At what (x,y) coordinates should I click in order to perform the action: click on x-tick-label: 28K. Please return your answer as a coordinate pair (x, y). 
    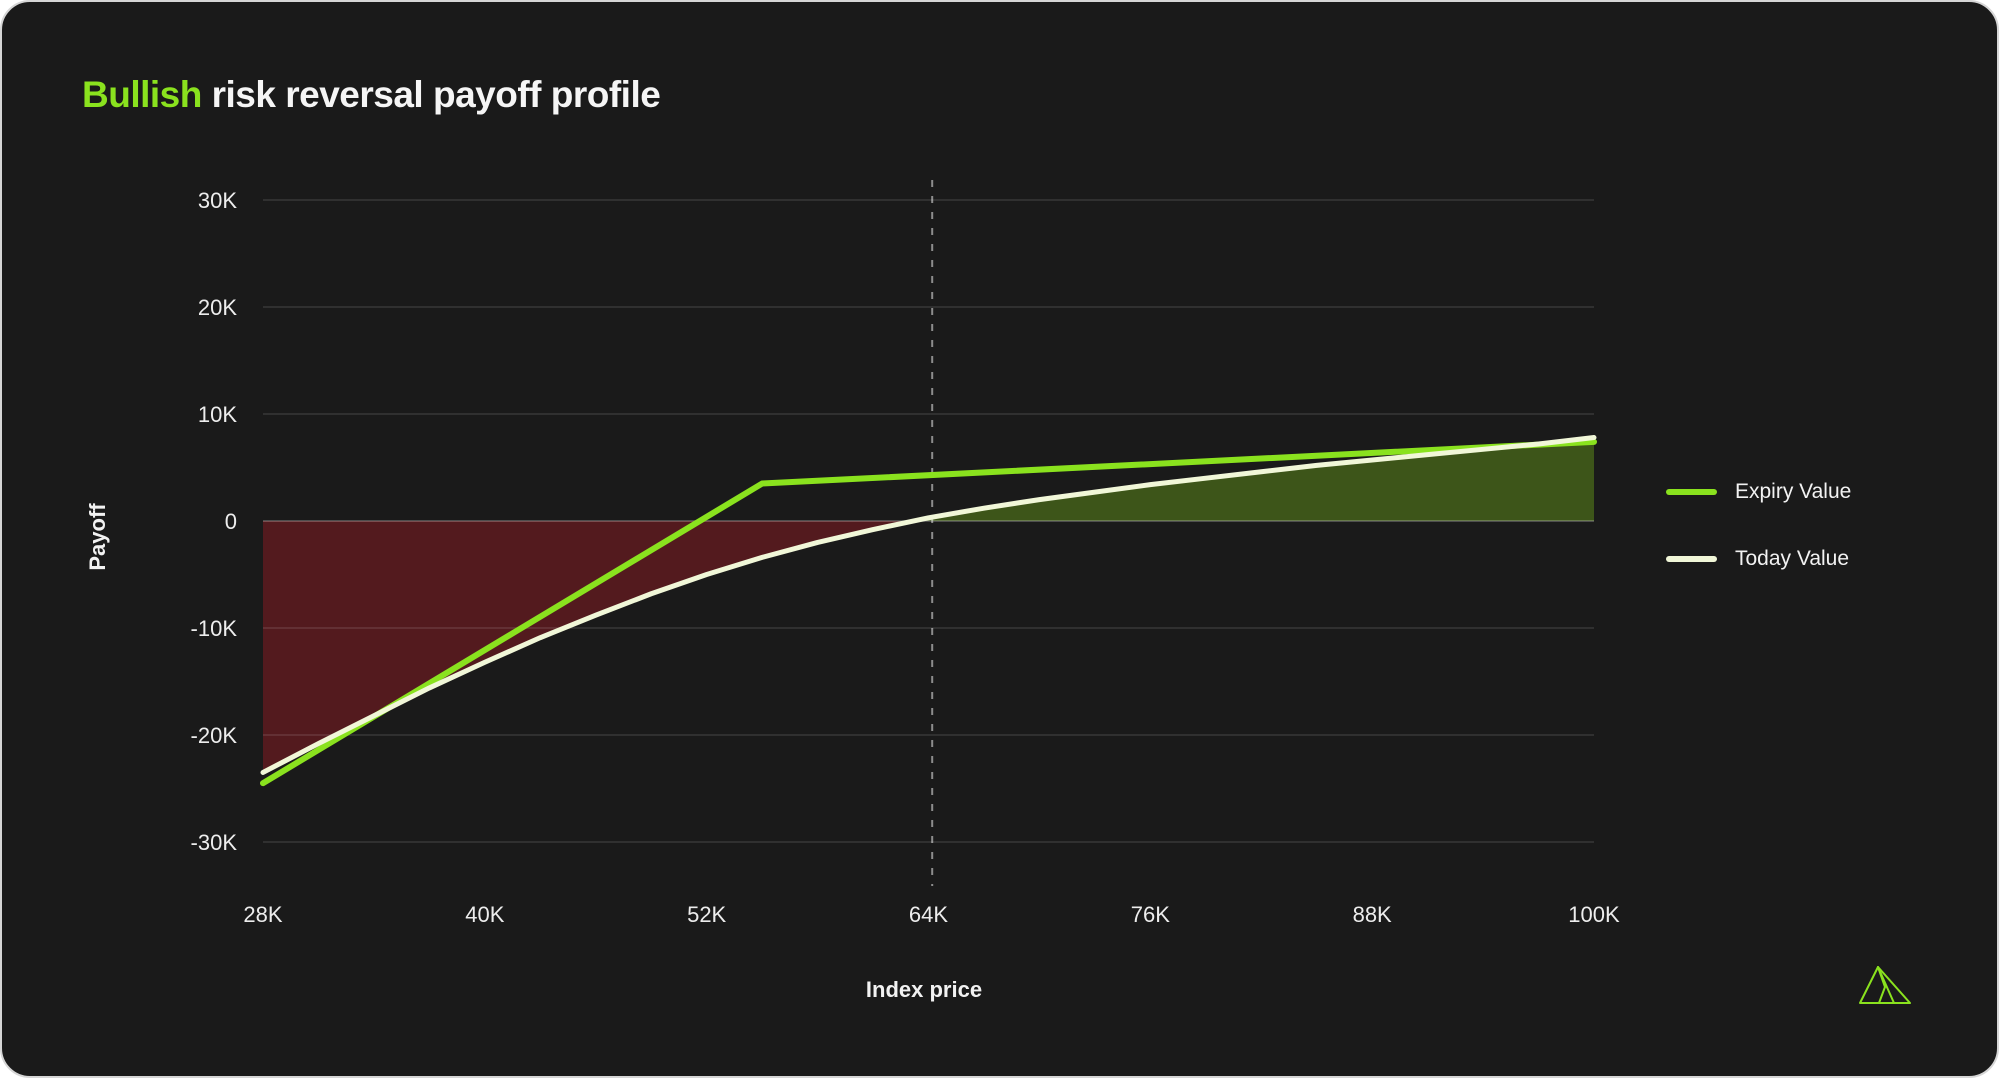
    Looking at the image, I should click on (262, 914).